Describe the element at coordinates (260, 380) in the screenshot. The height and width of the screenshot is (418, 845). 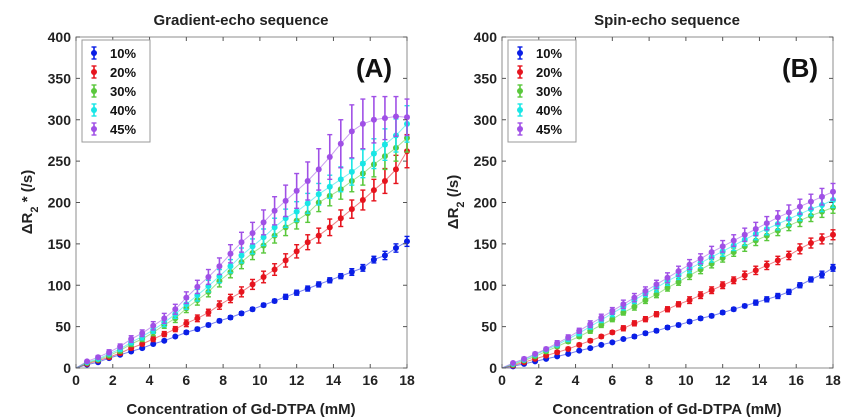
I see `x-tick-label-a: 10` at that location.